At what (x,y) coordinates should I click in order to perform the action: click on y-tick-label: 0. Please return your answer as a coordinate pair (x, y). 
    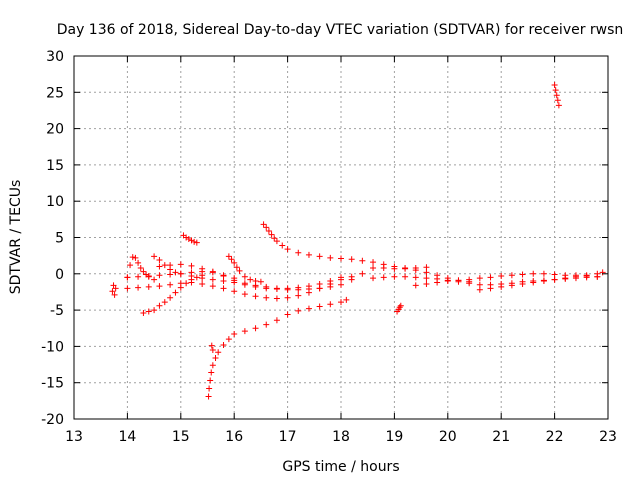
    Looking at the image, I should click on (59, 275).